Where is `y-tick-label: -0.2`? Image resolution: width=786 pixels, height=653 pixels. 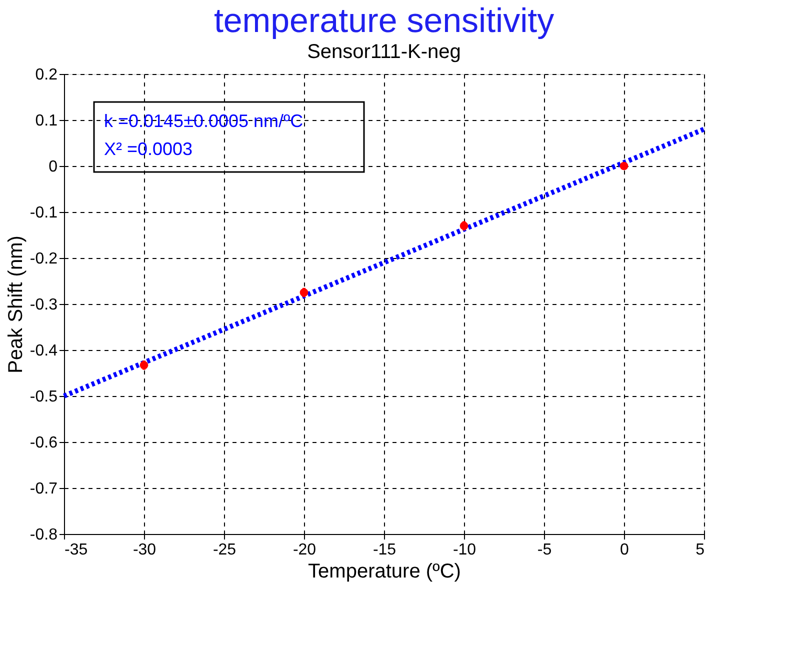
y-tick-label: -0.2 is located at coordinates (44, 259).